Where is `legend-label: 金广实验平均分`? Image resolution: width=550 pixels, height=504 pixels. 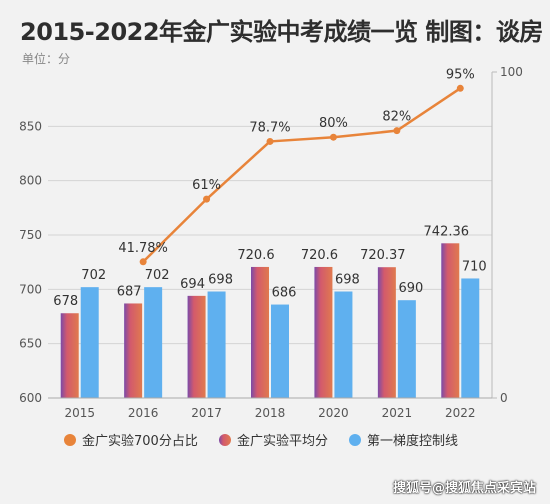 legend-label: 金广实验平均分 is located at coordinates (282, 441).